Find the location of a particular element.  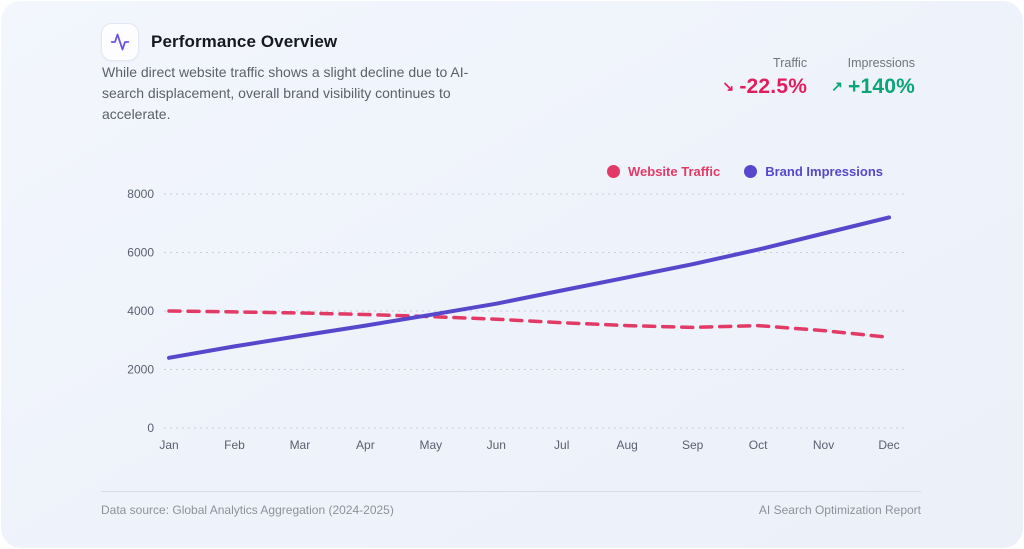

legend-dot-brand-impressions is located at coordinates (751, 171).